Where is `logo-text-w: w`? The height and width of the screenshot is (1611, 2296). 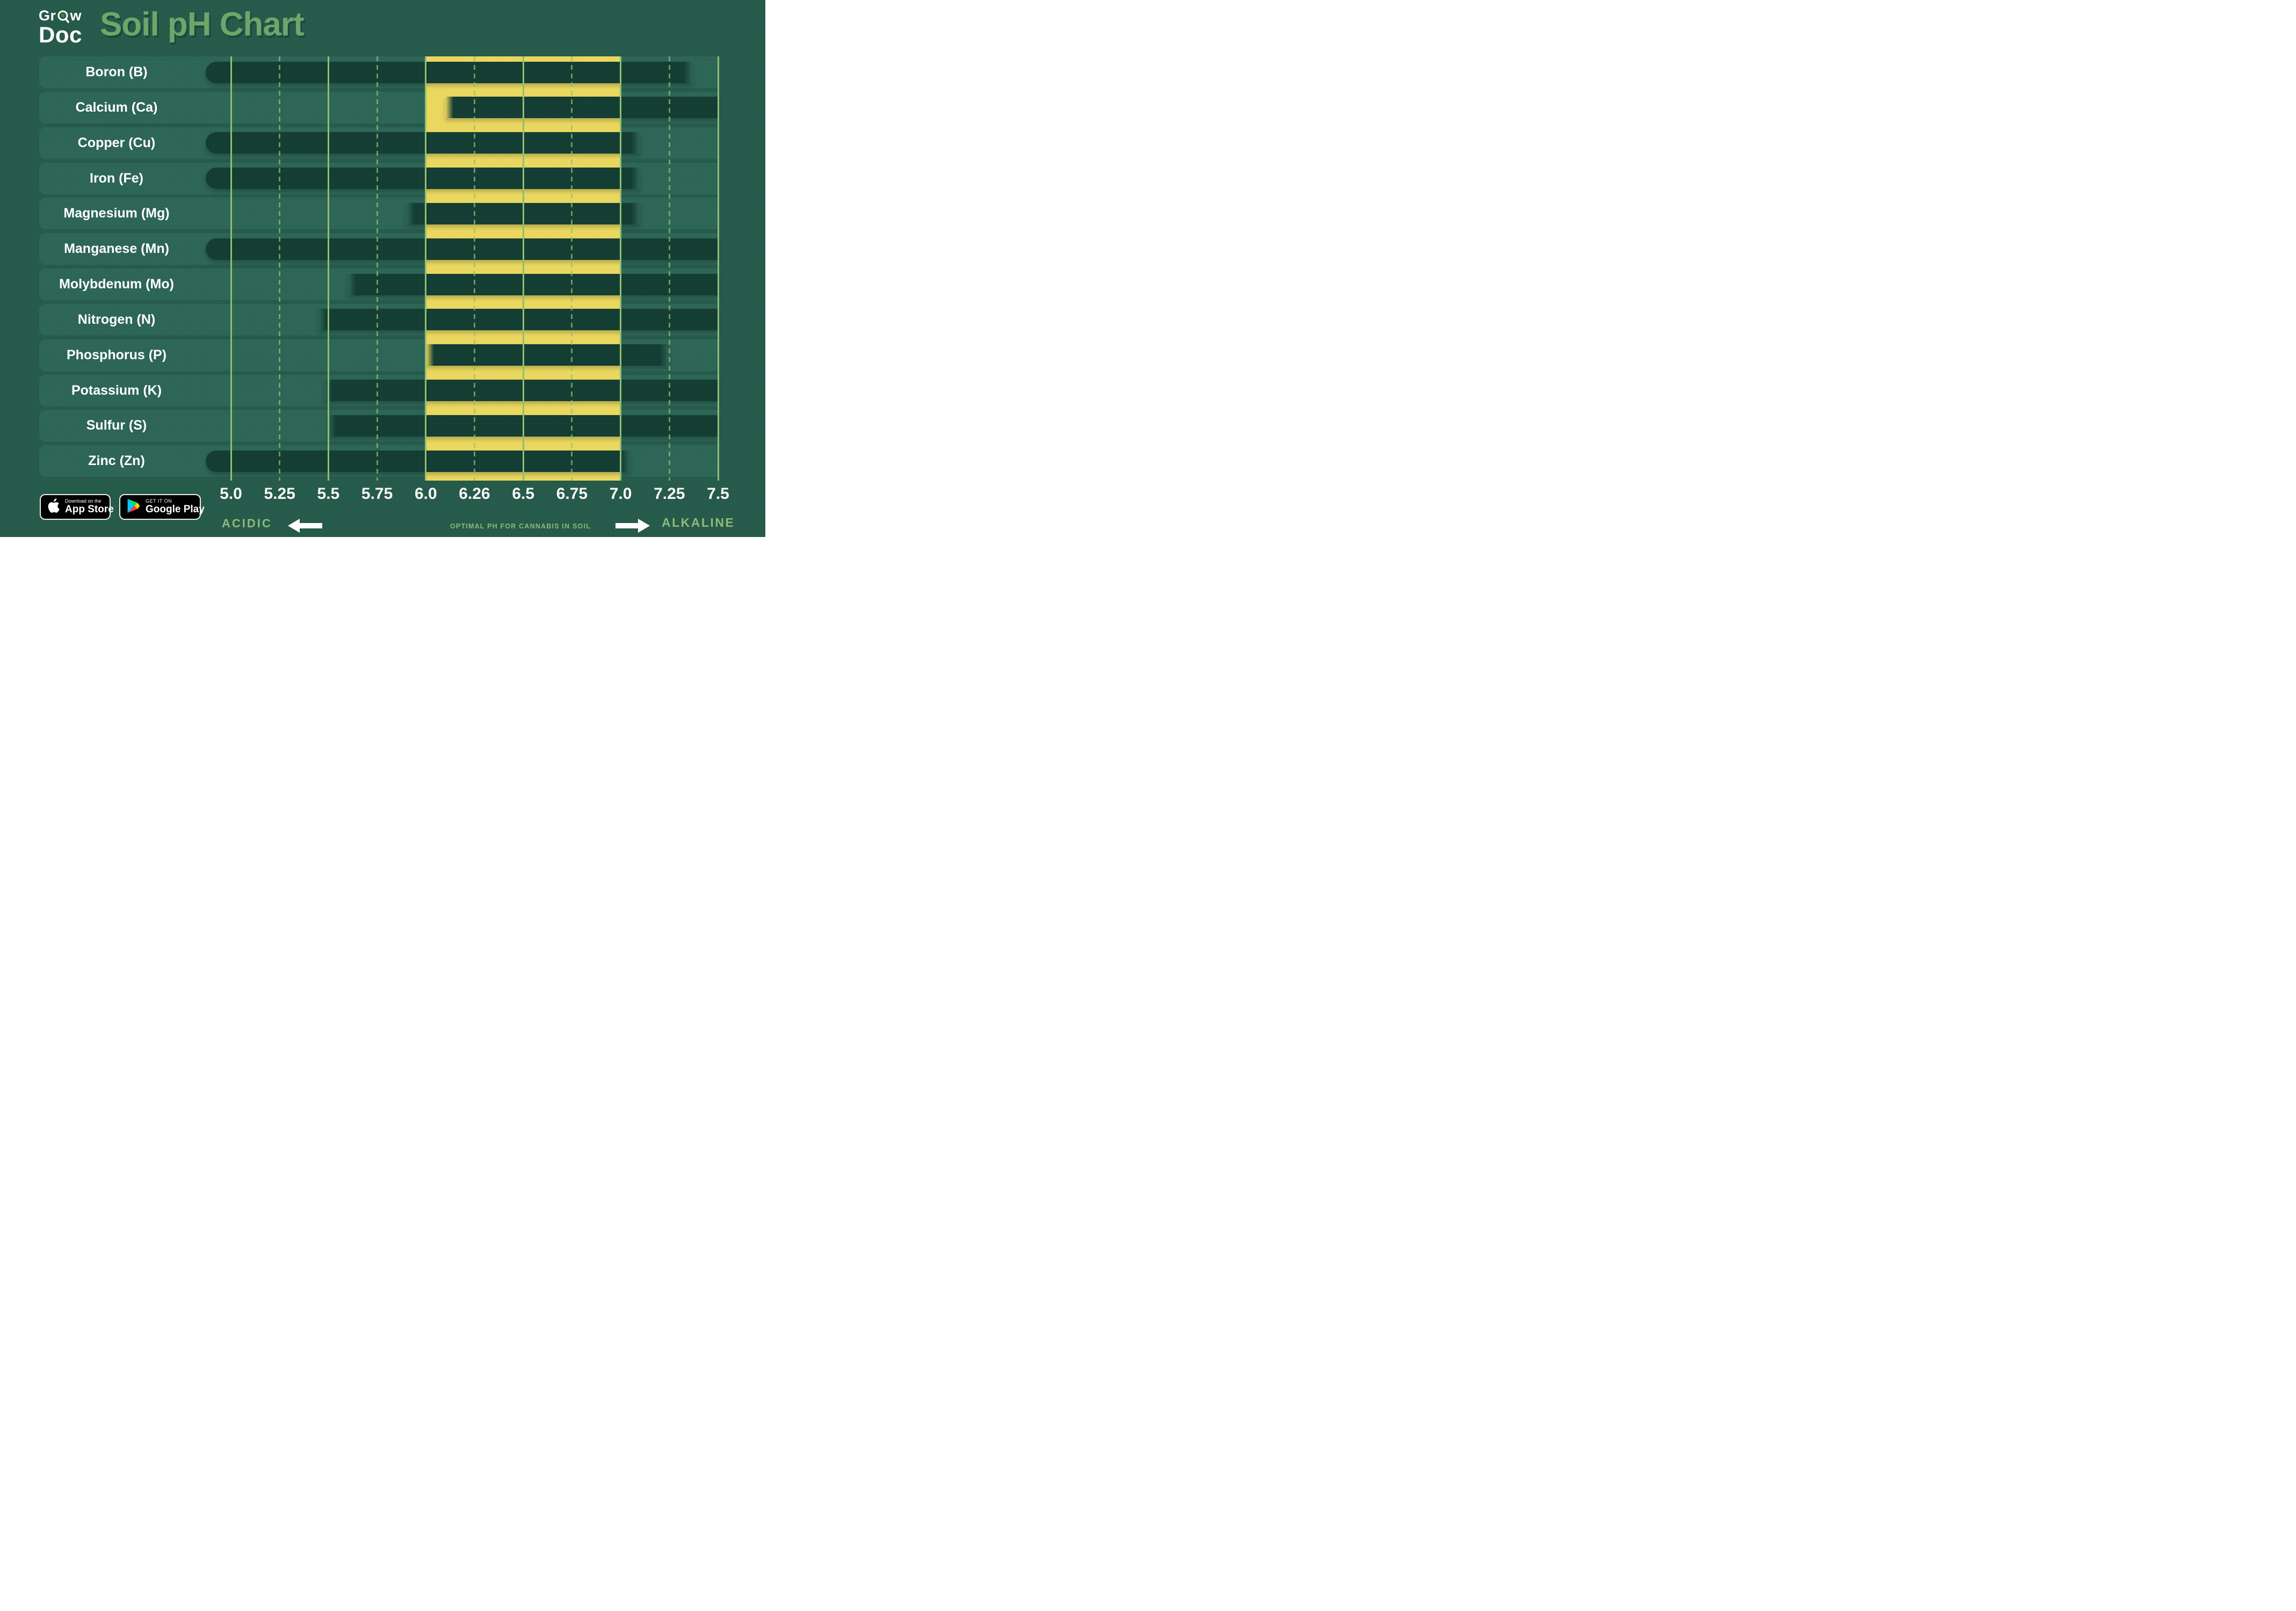
logo-text-w: w is located at coordinates (76, 16).